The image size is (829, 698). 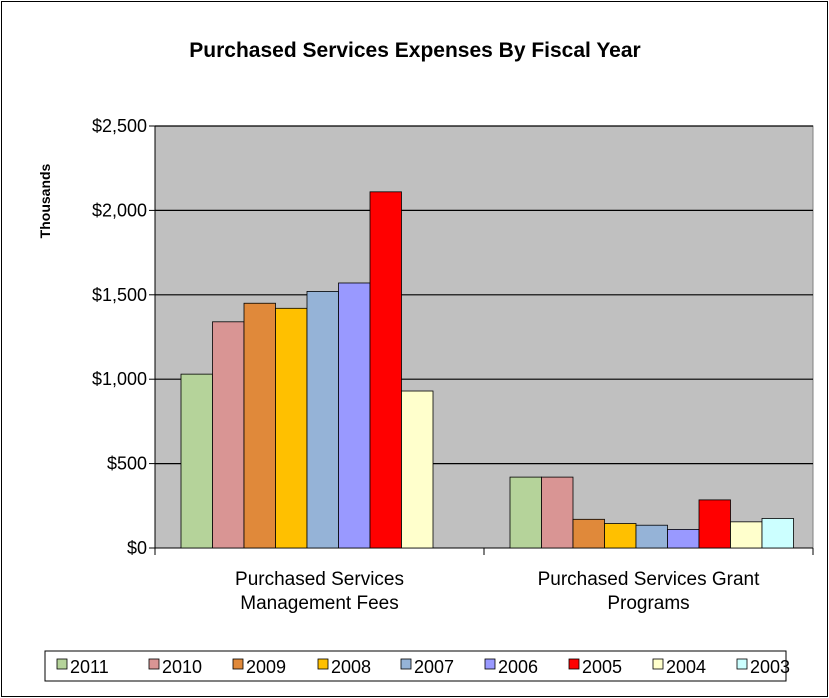 What do you see at coordinates (686, 667) in the screenshot?
I see `legend-label-2004: 2004` at bounding box center [686, 667].